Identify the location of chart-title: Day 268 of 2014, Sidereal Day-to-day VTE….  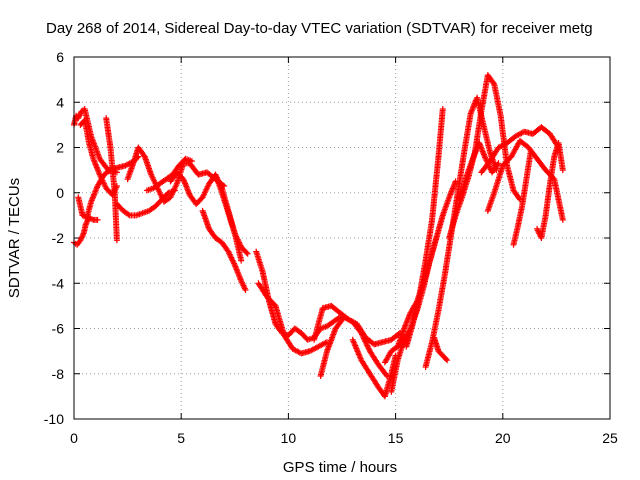
(319, 28).